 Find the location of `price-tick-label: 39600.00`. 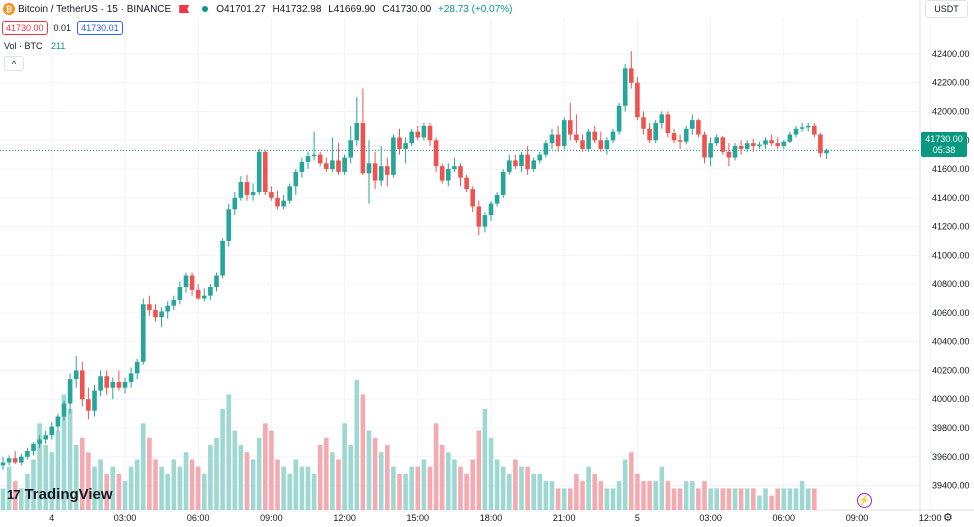

price-tick-label: 39600.00 is located at coordinates (951, 457).